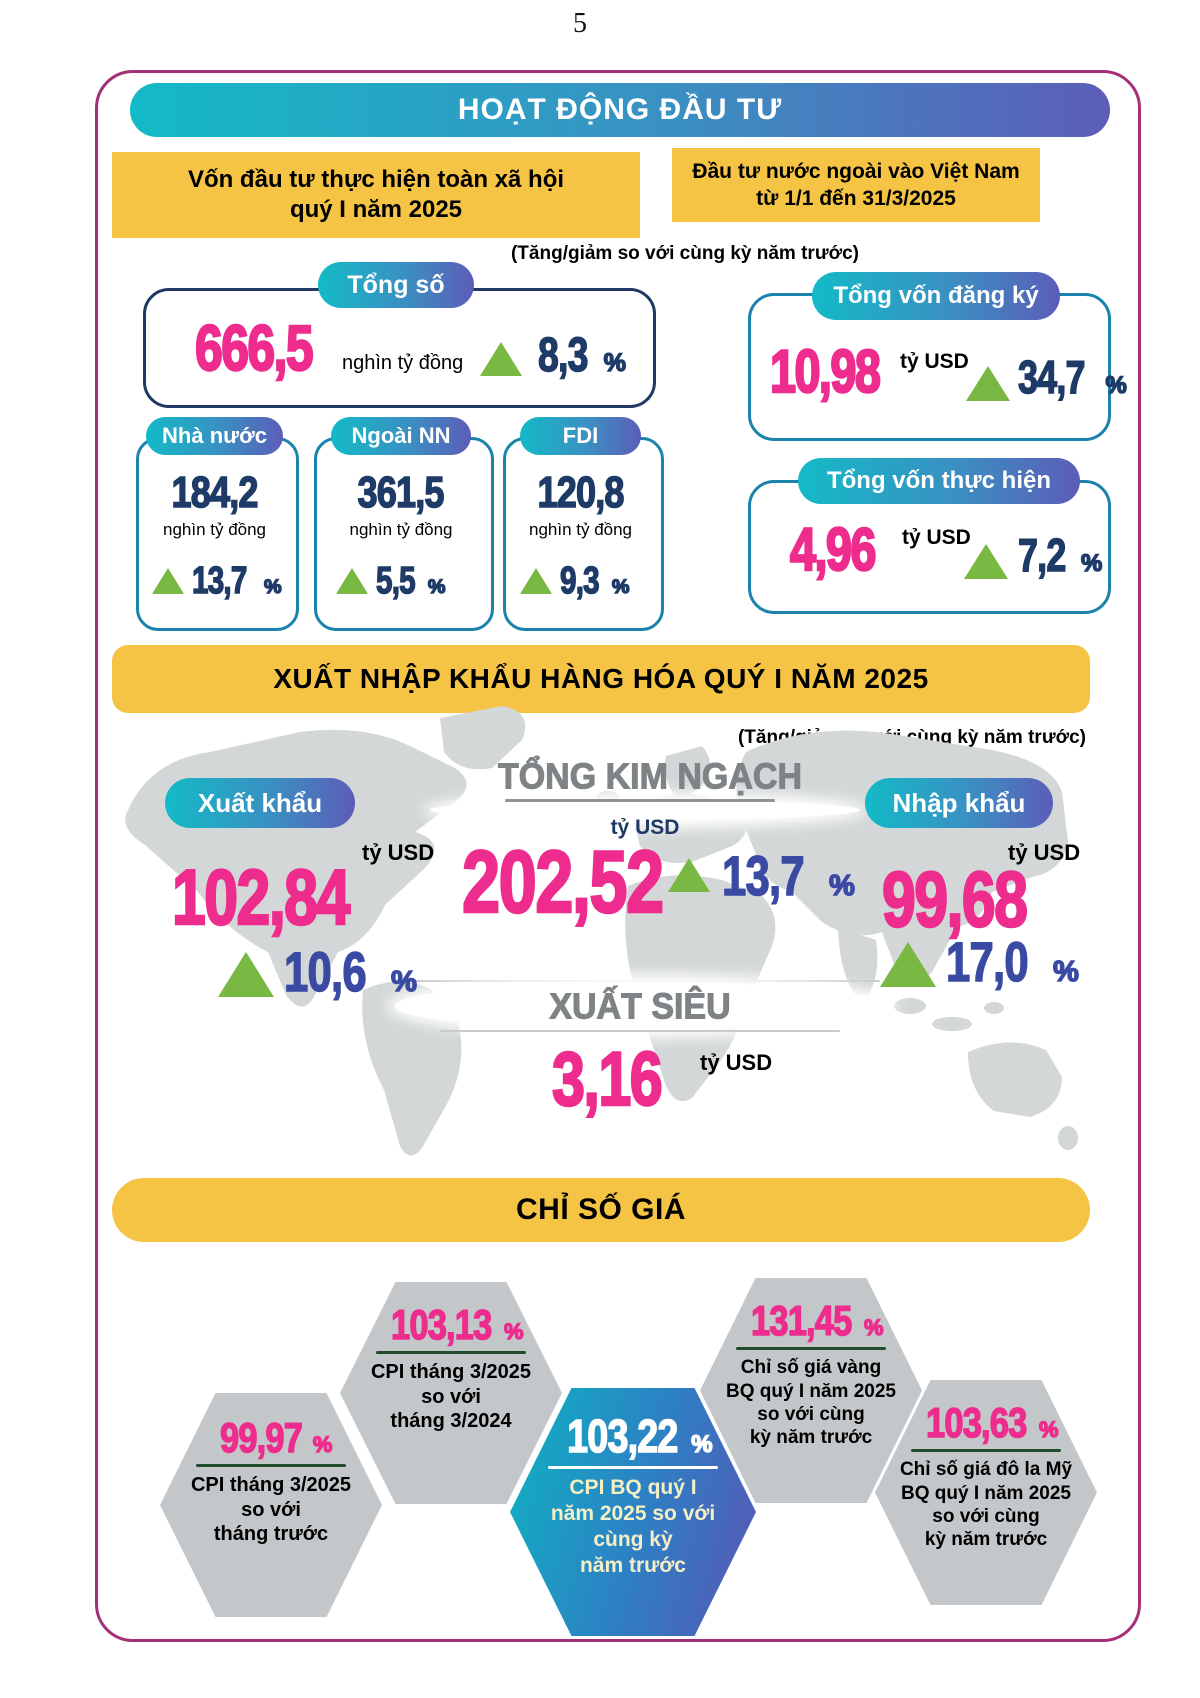 The width and height of the screenshot is (1200, 1698). I want to click on surplus-swoosh-top-line, so click(640, 981).